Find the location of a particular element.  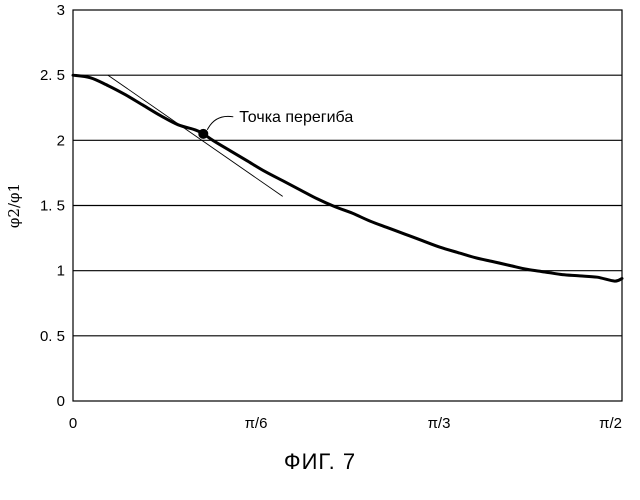

annotation-leader-line is located at coordinates (220, 122).